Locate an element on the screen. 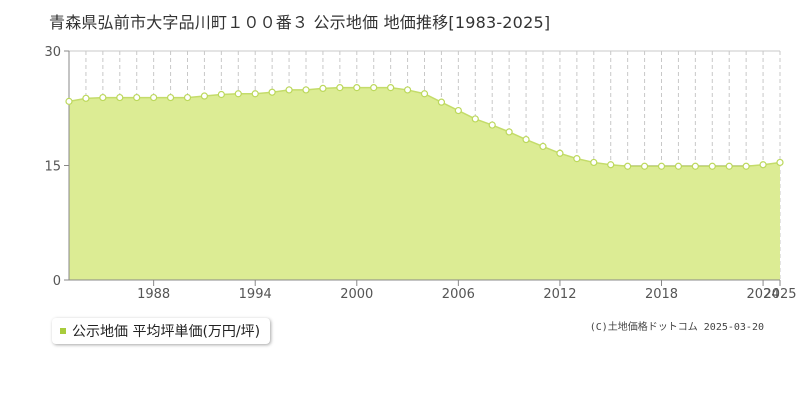  x-tick-label: 2024 is located at coordinates (763, 294).